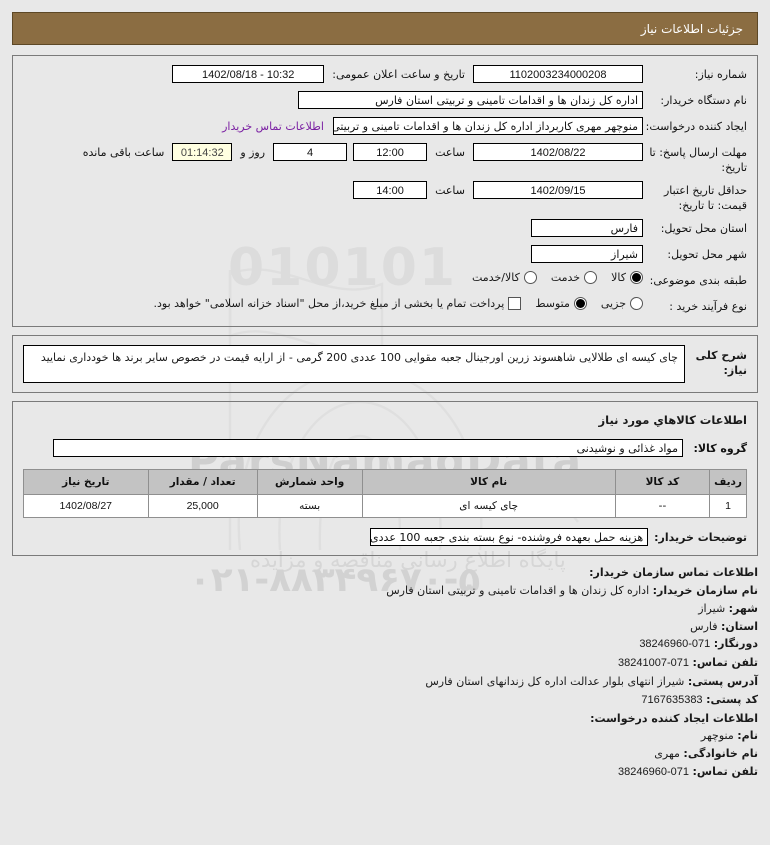 The image size is (770, 845). Describe the element at coordinates (488, 506) in the screenshot. I see `cell-name: چای کیسه ای` at that location.